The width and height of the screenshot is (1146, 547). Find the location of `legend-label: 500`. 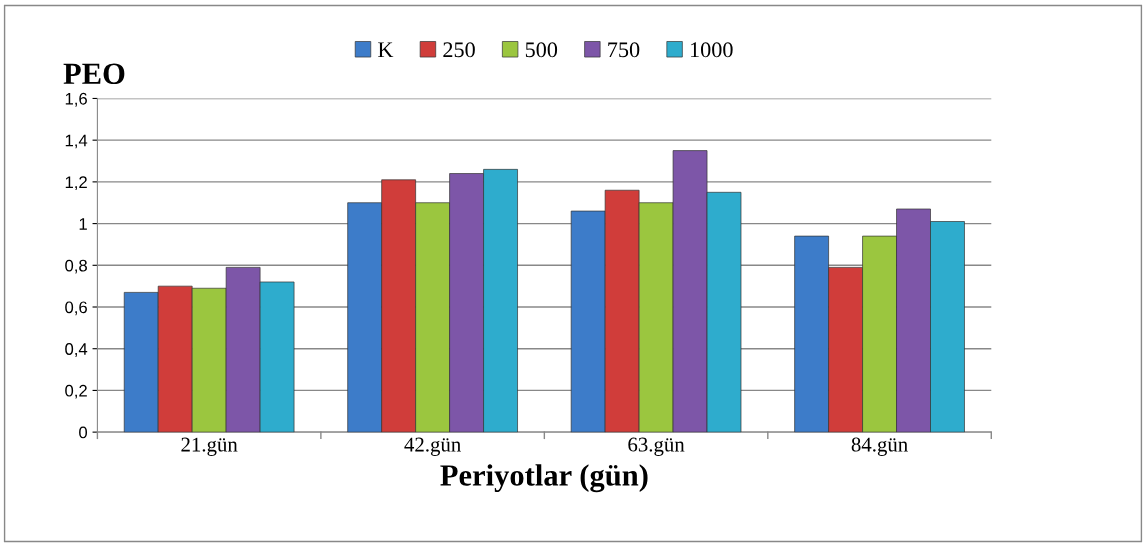

legend-label: 500 is located at coordinates (541, 50).